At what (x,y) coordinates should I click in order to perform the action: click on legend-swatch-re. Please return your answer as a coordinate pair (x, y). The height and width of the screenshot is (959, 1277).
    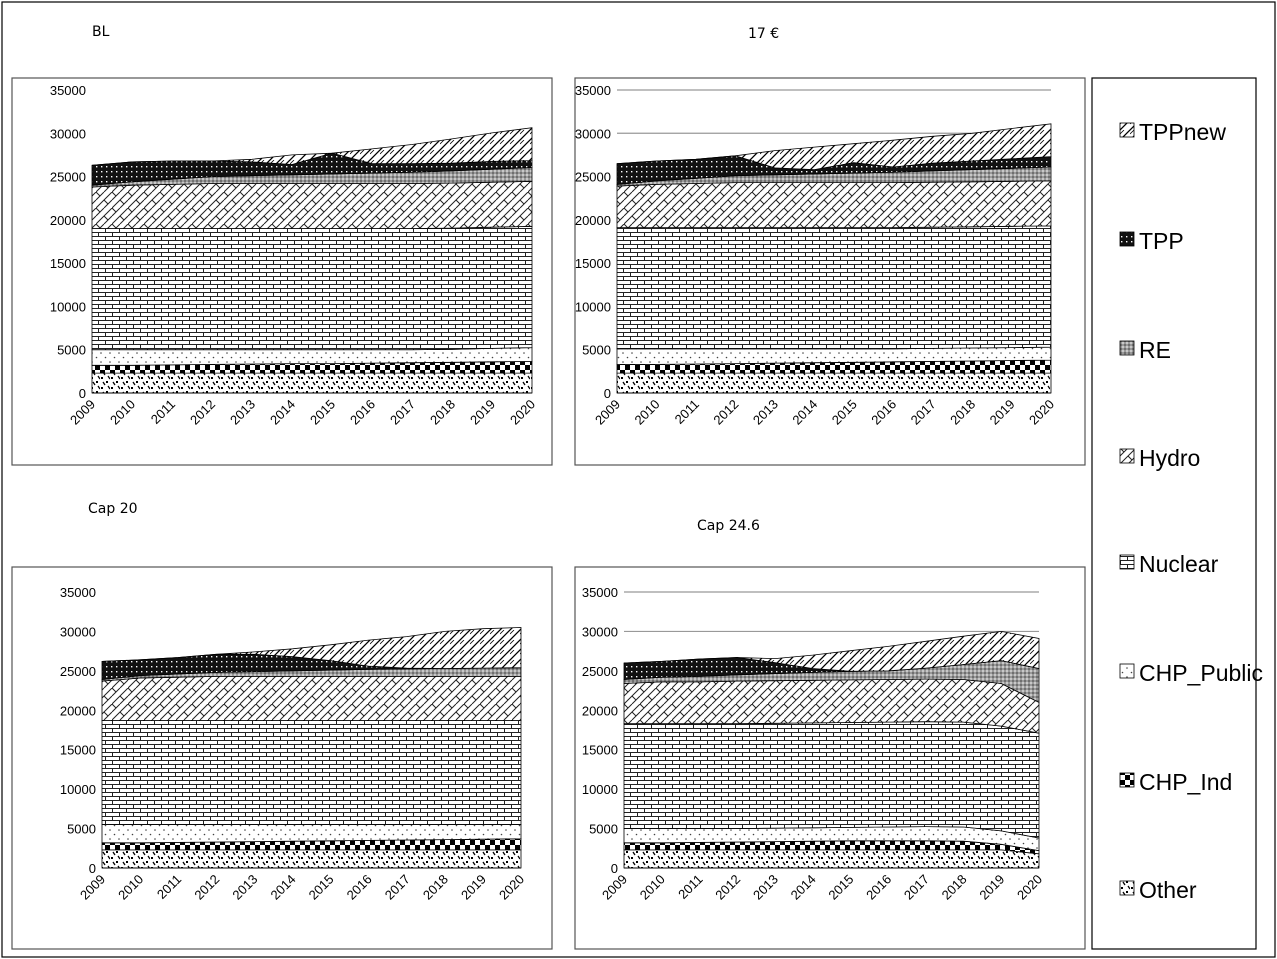
    Looking at the image, I should click on (1127, 348).